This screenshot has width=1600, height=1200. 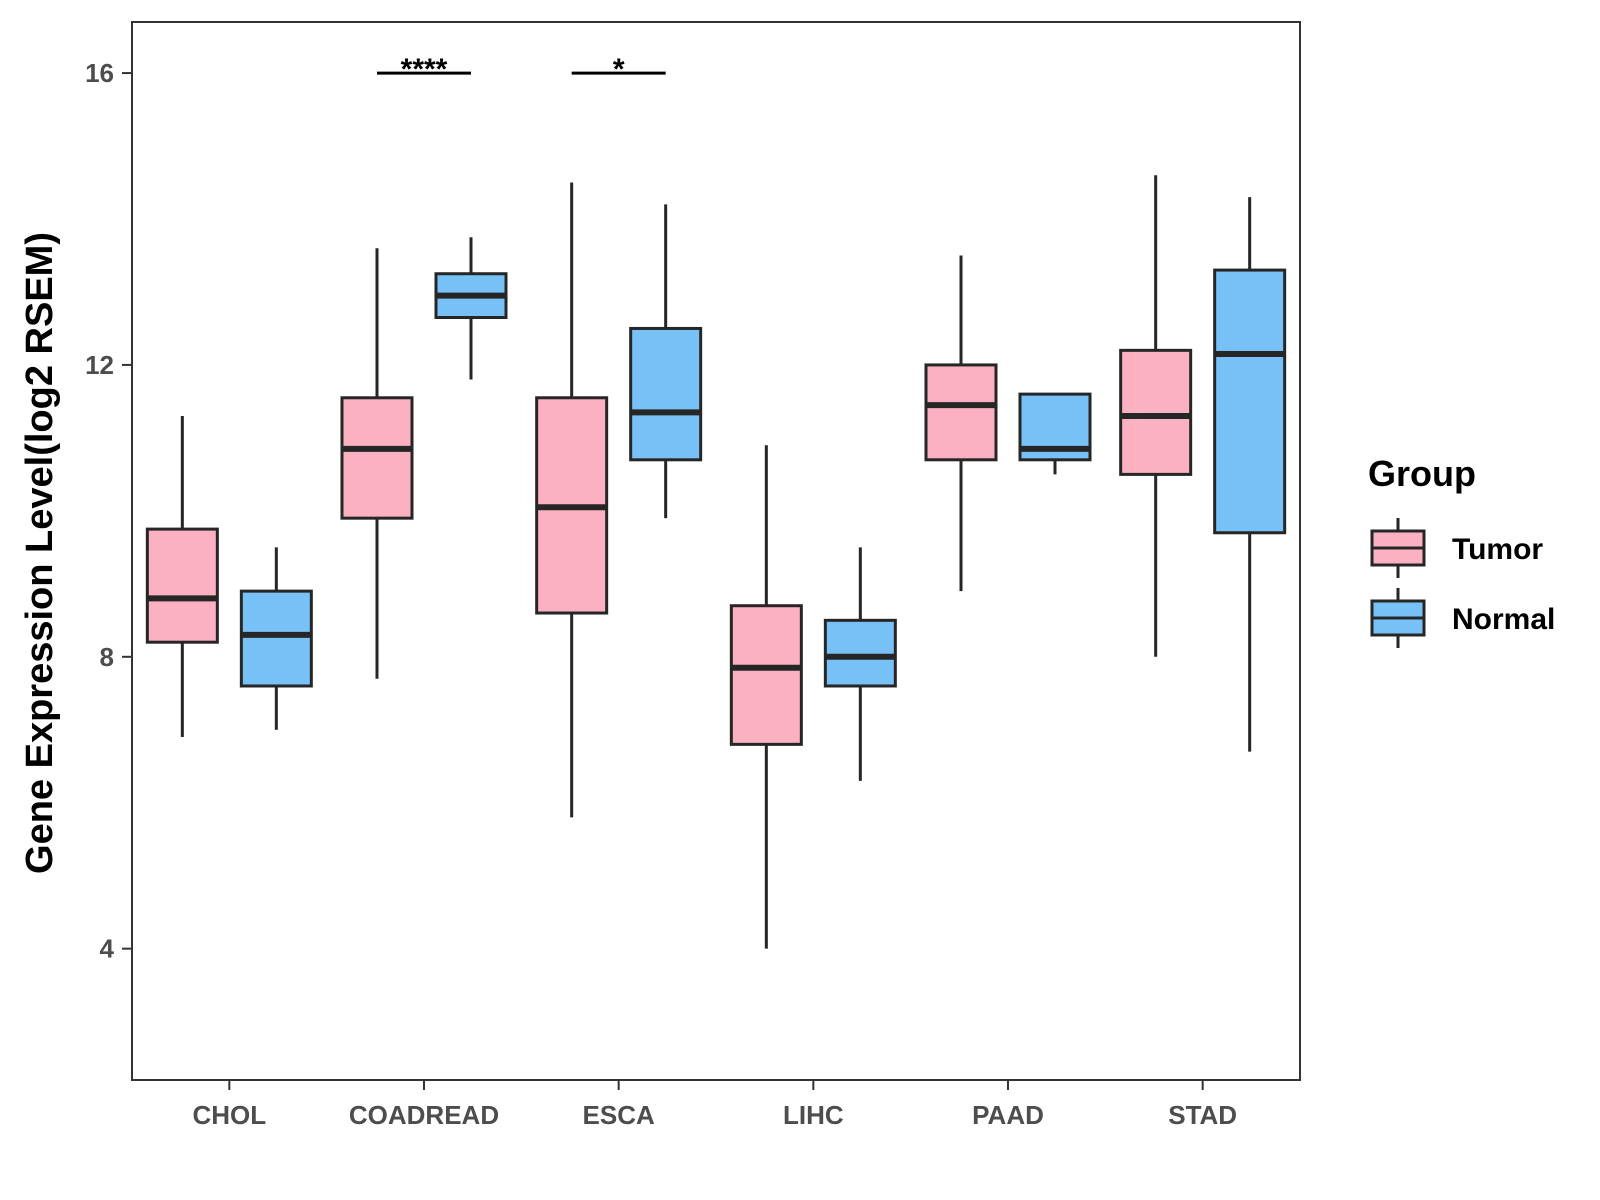 What do you see at coordinates (1008, 1115) in the screenshot?
I see `x-tick-label: PAAD` at bounding box center [1008, 1115].